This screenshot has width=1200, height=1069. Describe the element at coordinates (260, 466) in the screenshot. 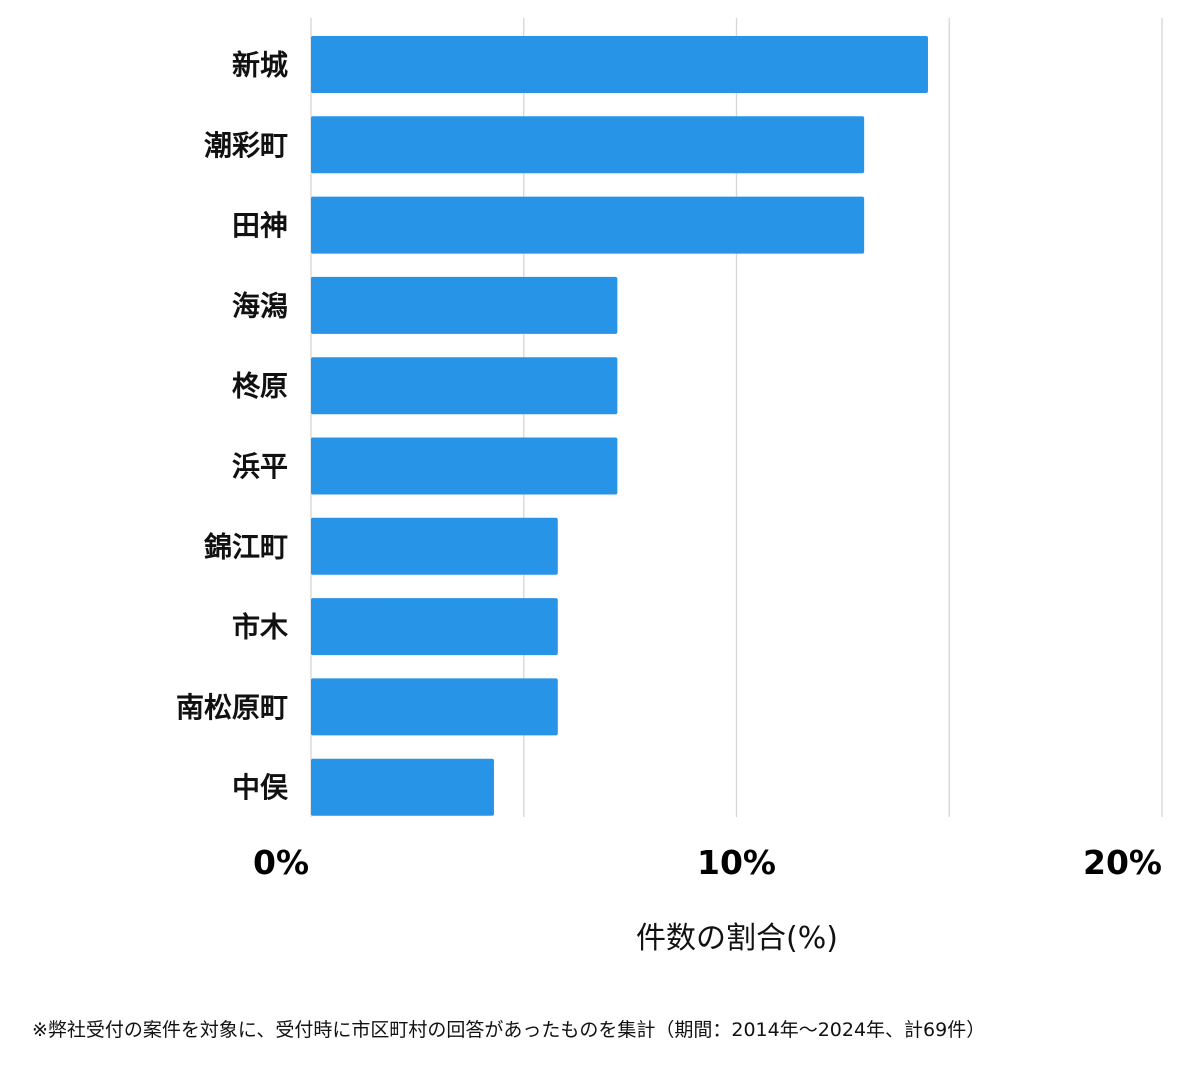

I see `category-label-5: 浜平` at that location.